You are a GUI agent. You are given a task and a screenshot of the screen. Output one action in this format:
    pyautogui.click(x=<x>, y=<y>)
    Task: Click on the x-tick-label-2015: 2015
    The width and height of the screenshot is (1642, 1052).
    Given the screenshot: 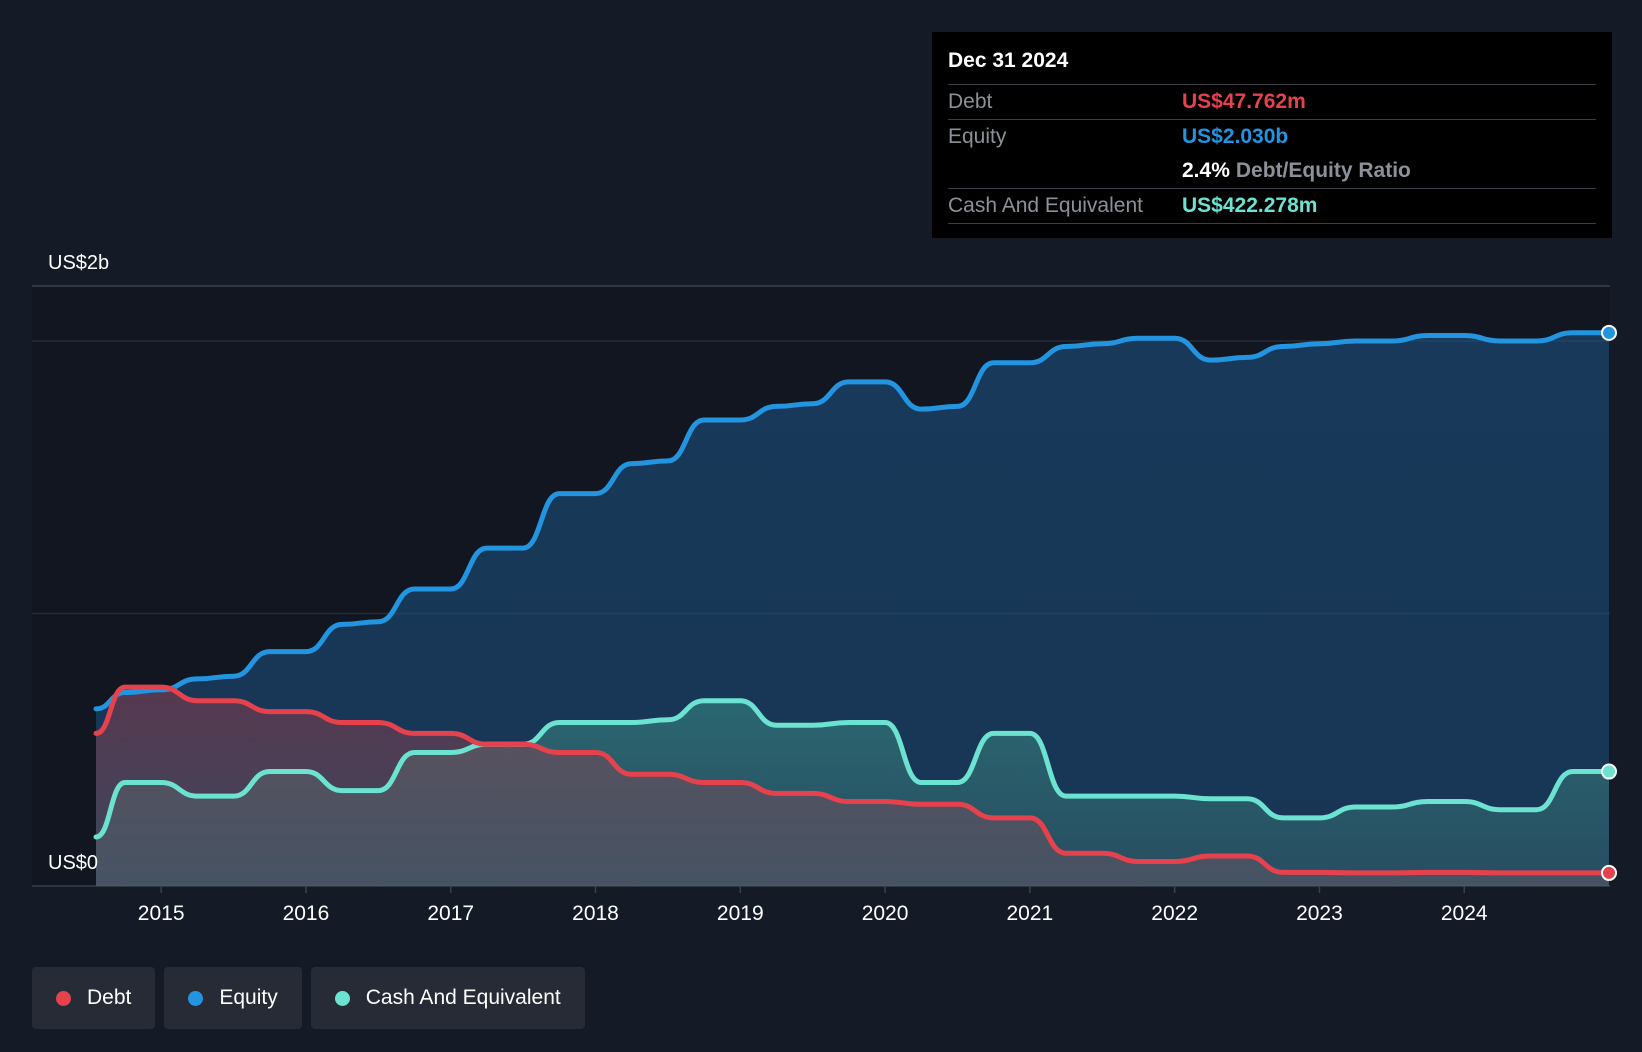 What is the action you would take?
    pyautogui.click(x=161, y=913)
    